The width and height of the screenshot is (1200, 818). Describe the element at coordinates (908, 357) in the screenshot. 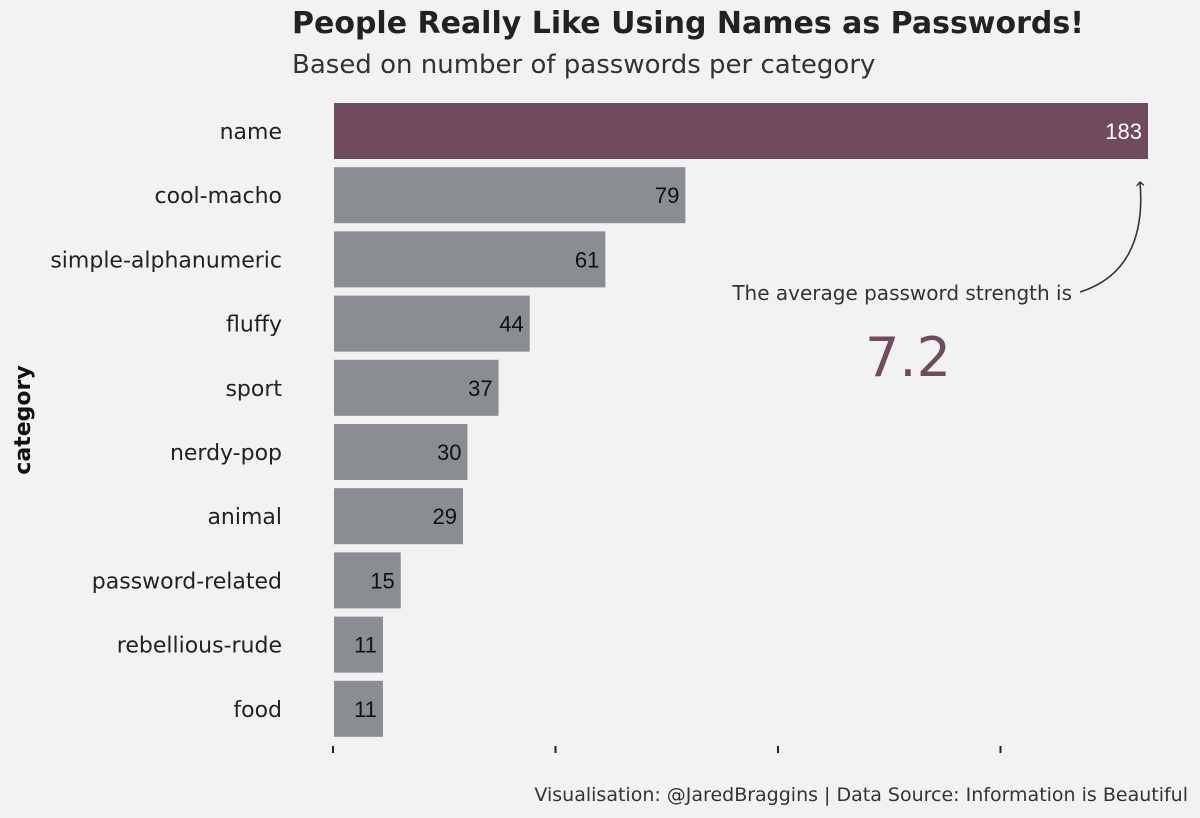

I see `annotation-value: 7.2` at that location.